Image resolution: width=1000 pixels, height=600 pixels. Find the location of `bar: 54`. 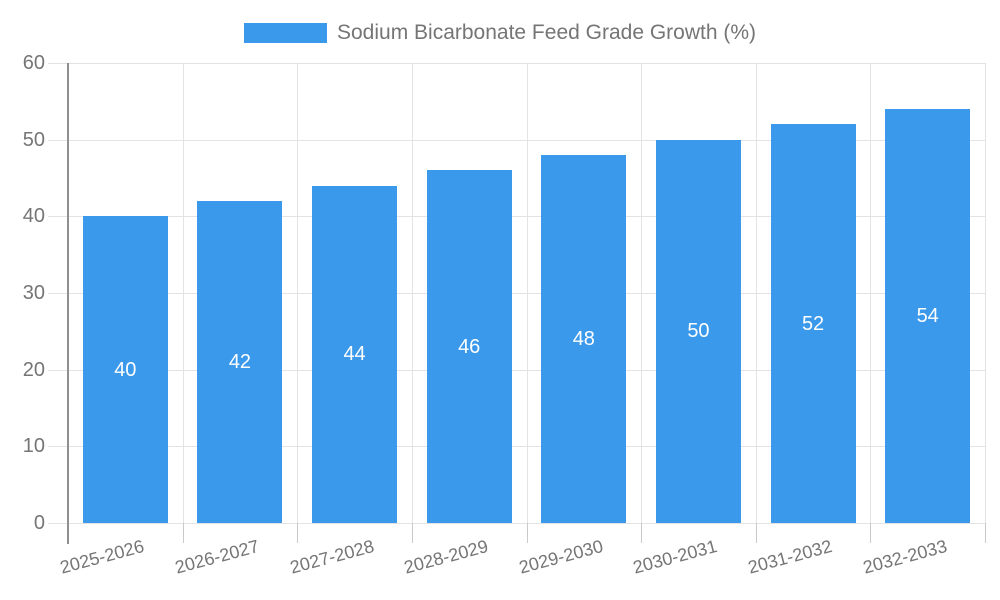

bar: 54 is located at coordinates (928, 316).